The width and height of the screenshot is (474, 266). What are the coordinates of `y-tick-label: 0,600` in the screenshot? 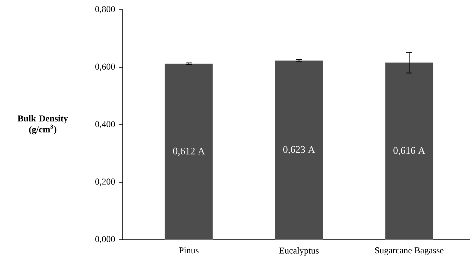 It's located at (106, 68).